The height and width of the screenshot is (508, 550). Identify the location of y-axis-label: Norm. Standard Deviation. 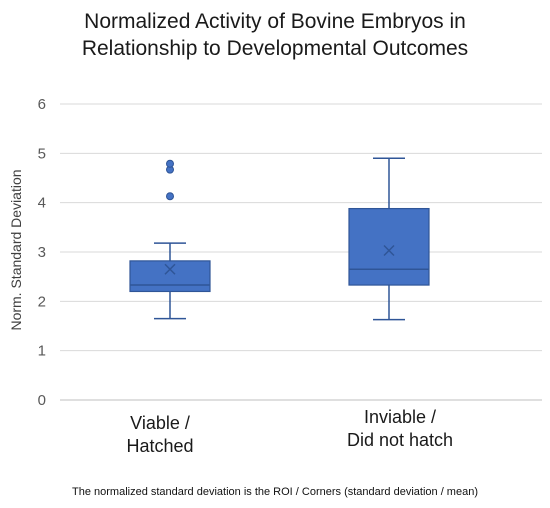
(16, 250).